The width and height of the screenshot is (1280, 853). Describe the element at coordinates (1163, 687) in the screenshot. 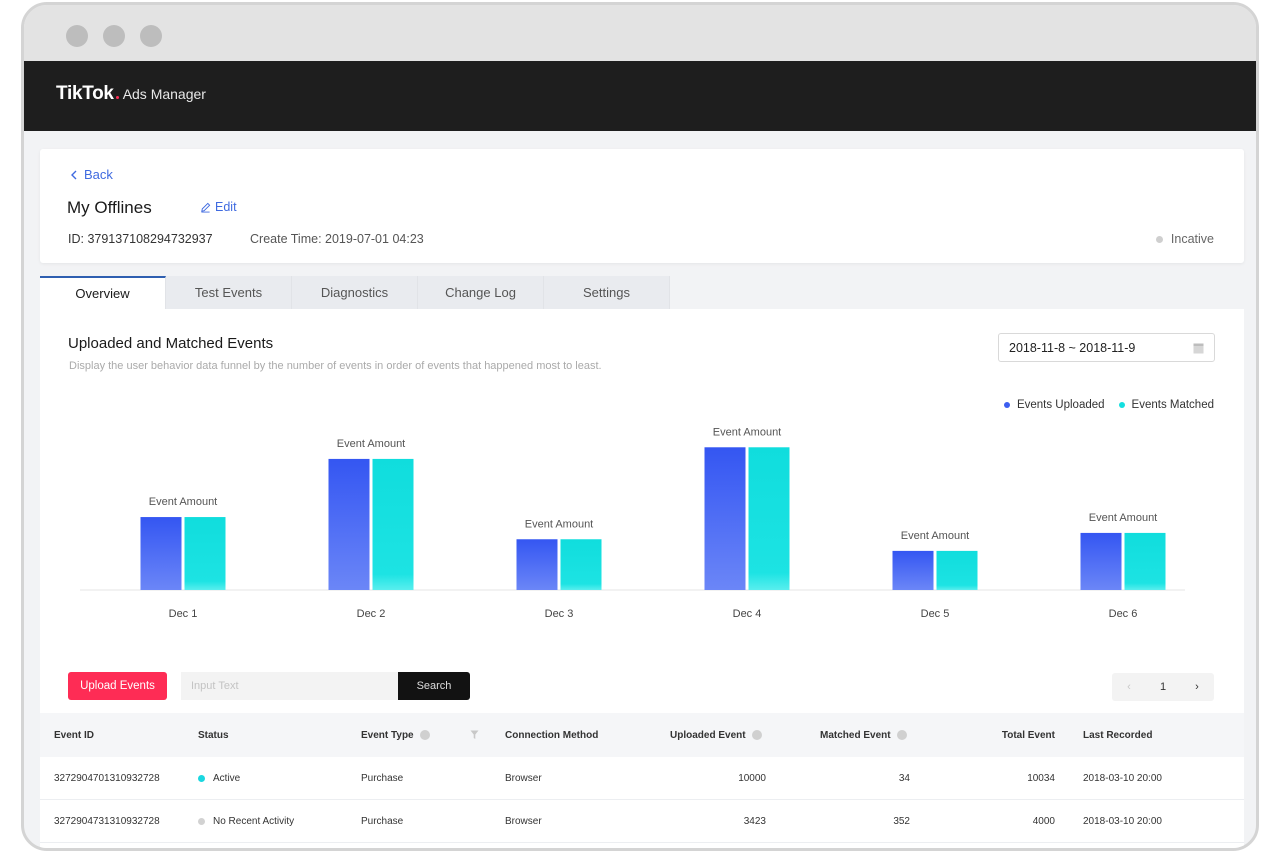

I see `pagination-current-page: 1` at that location.